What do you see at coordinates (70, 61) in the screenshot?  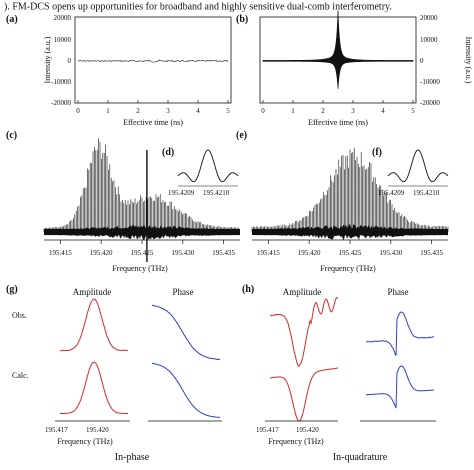 I see `ytick-a-2: 0` at bounding box center [70, 61].